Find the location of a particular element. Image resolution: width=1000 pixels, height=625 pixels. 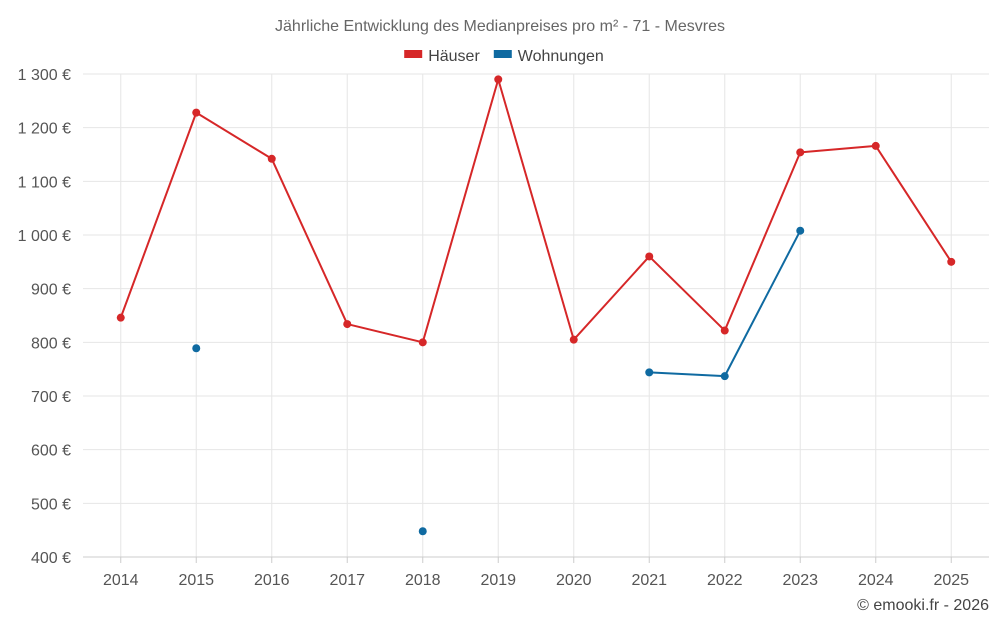

credit-text: © emooki.fr - 2026 is located at coordinates (923, 605).